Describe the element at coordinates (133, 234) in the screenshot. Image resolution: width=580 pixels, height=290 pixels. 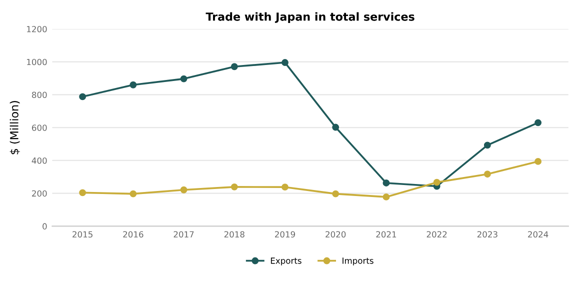
I see `x-tick-label: 2016` at that location.